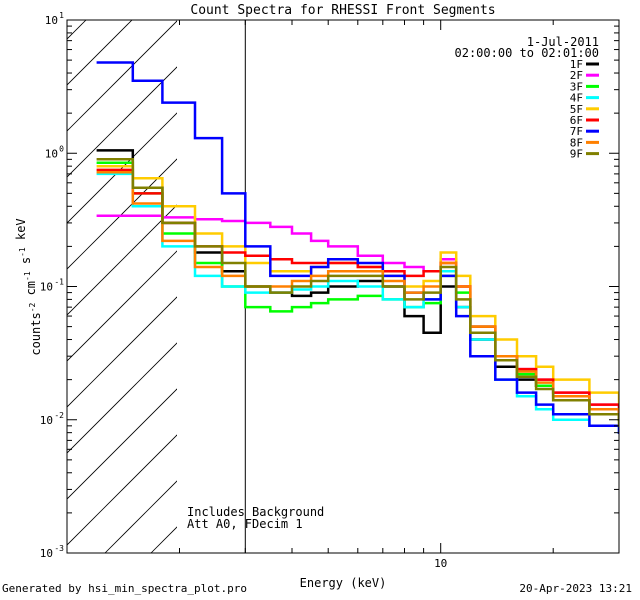 This screenshot has width=640, height=600. I want to click on legend-label-5F: 5F, so click(576, 109).